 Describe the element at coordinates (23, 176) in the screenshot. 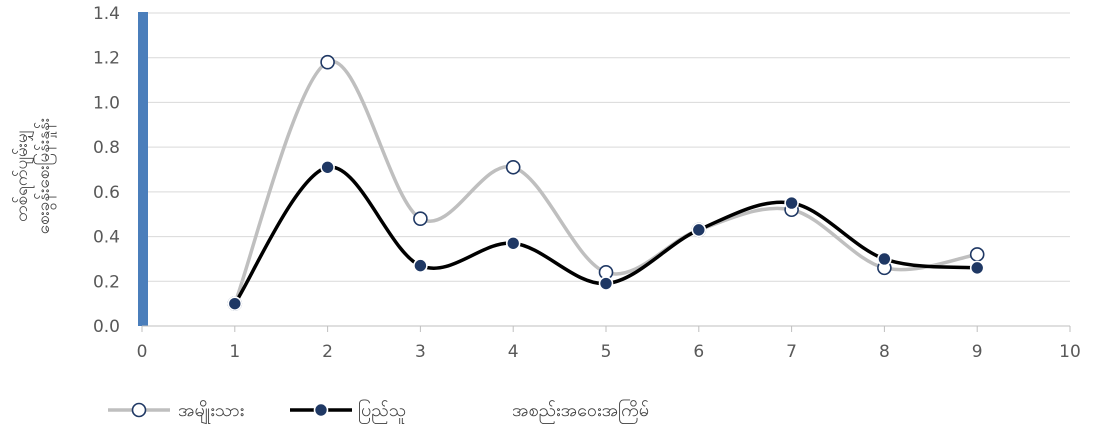

I see `y-axis-label-line1: တစ်ရက်ပျမ်းမျှ` at that location.